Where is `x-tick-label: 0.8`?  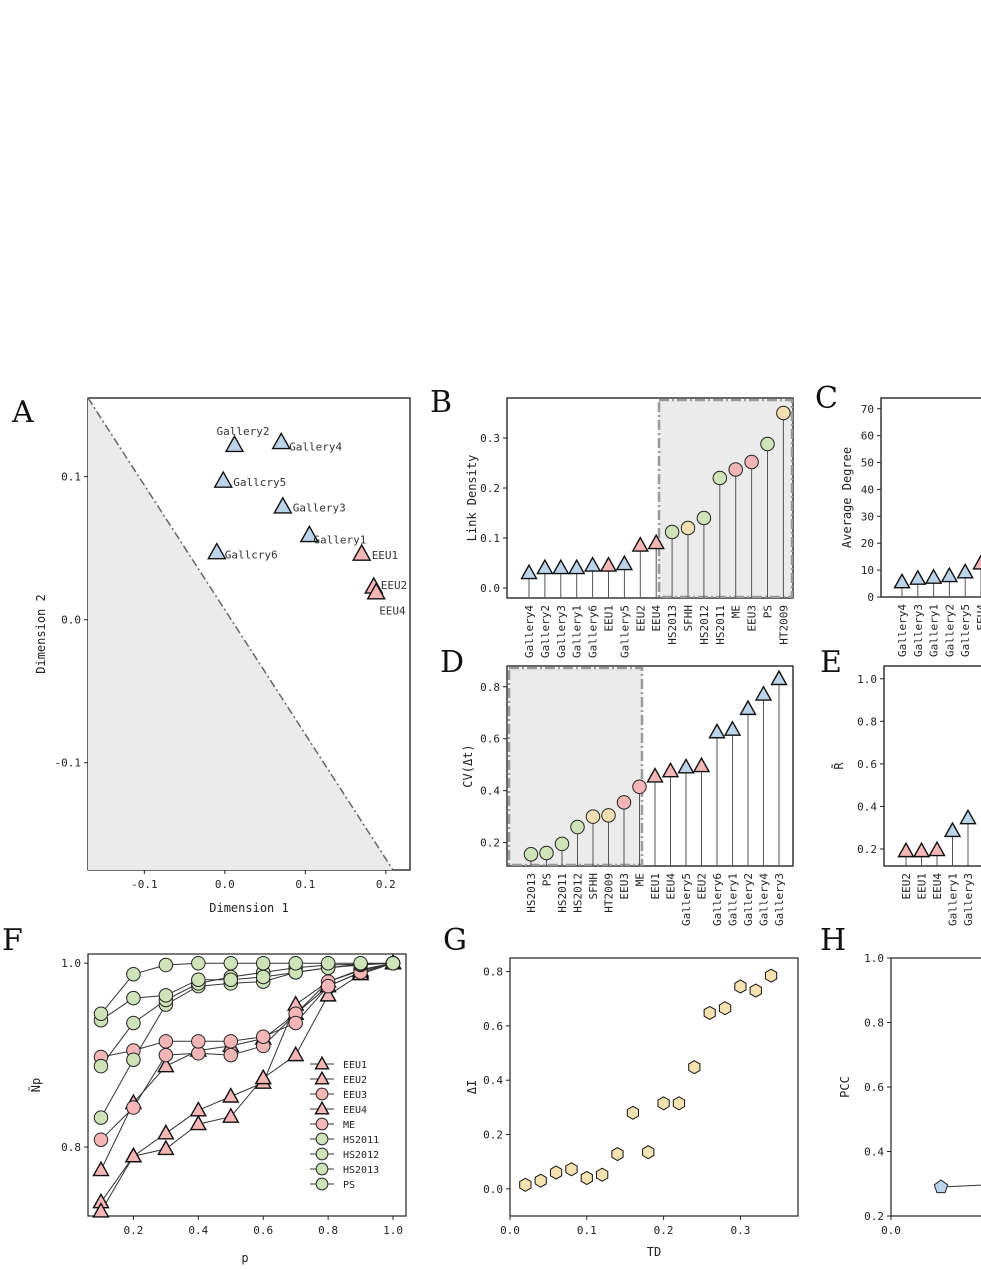 x-tick-label: 0.8 is located at coordinates (328, 1230).